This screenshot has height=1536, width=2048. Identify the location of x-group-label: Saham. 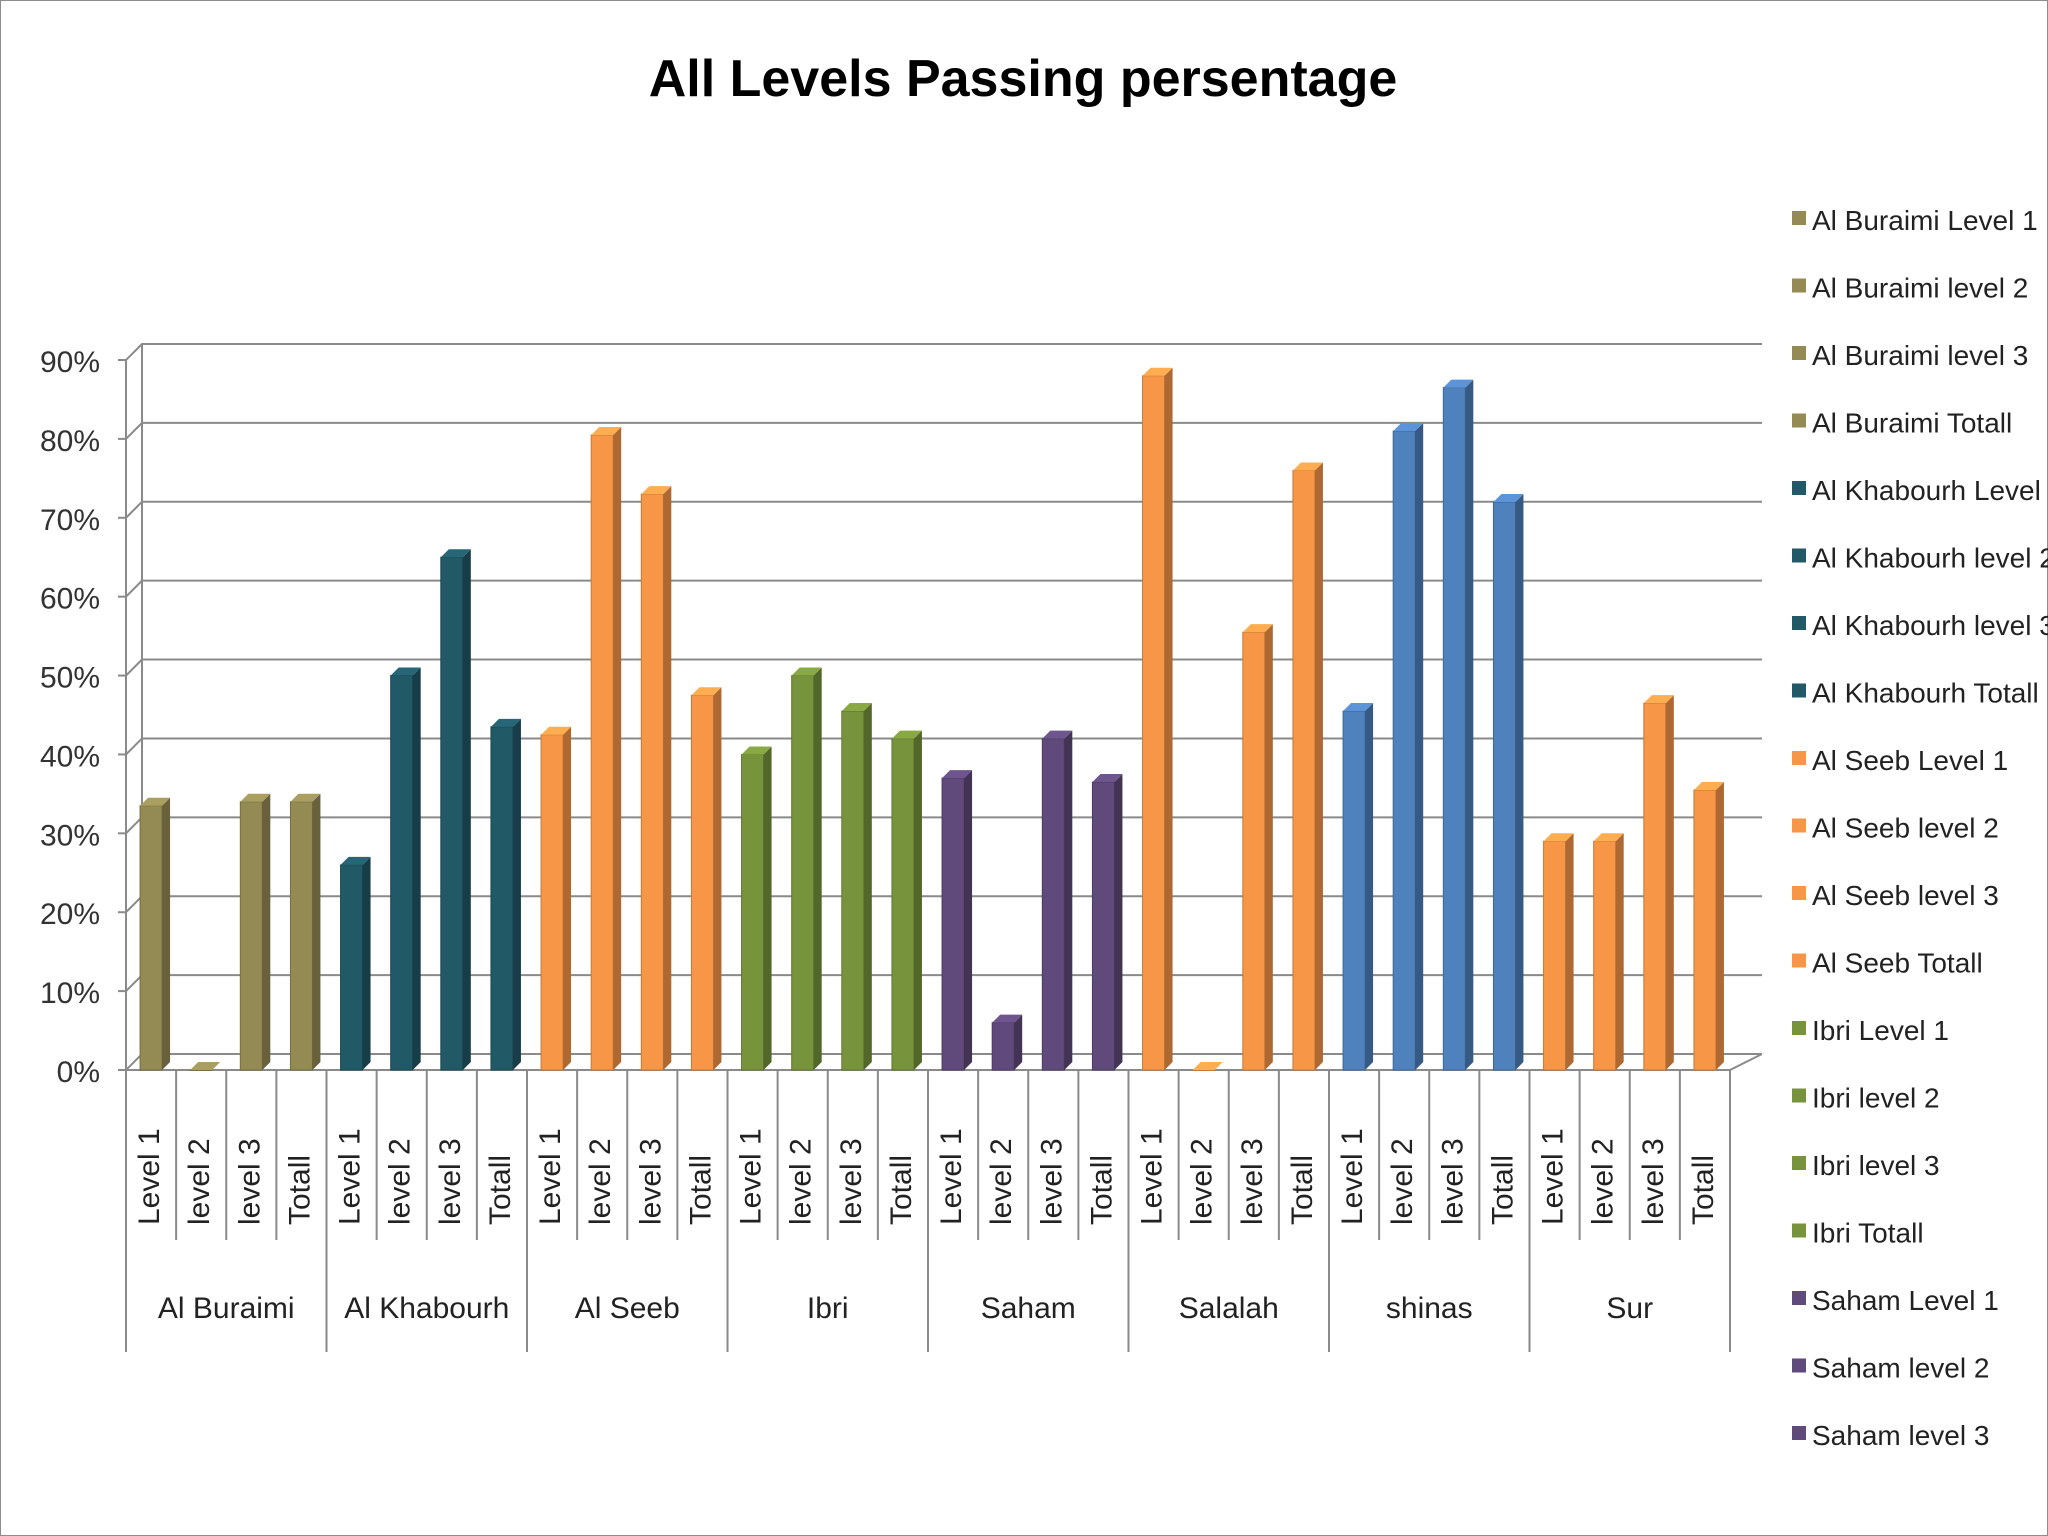
(1028, 1308).